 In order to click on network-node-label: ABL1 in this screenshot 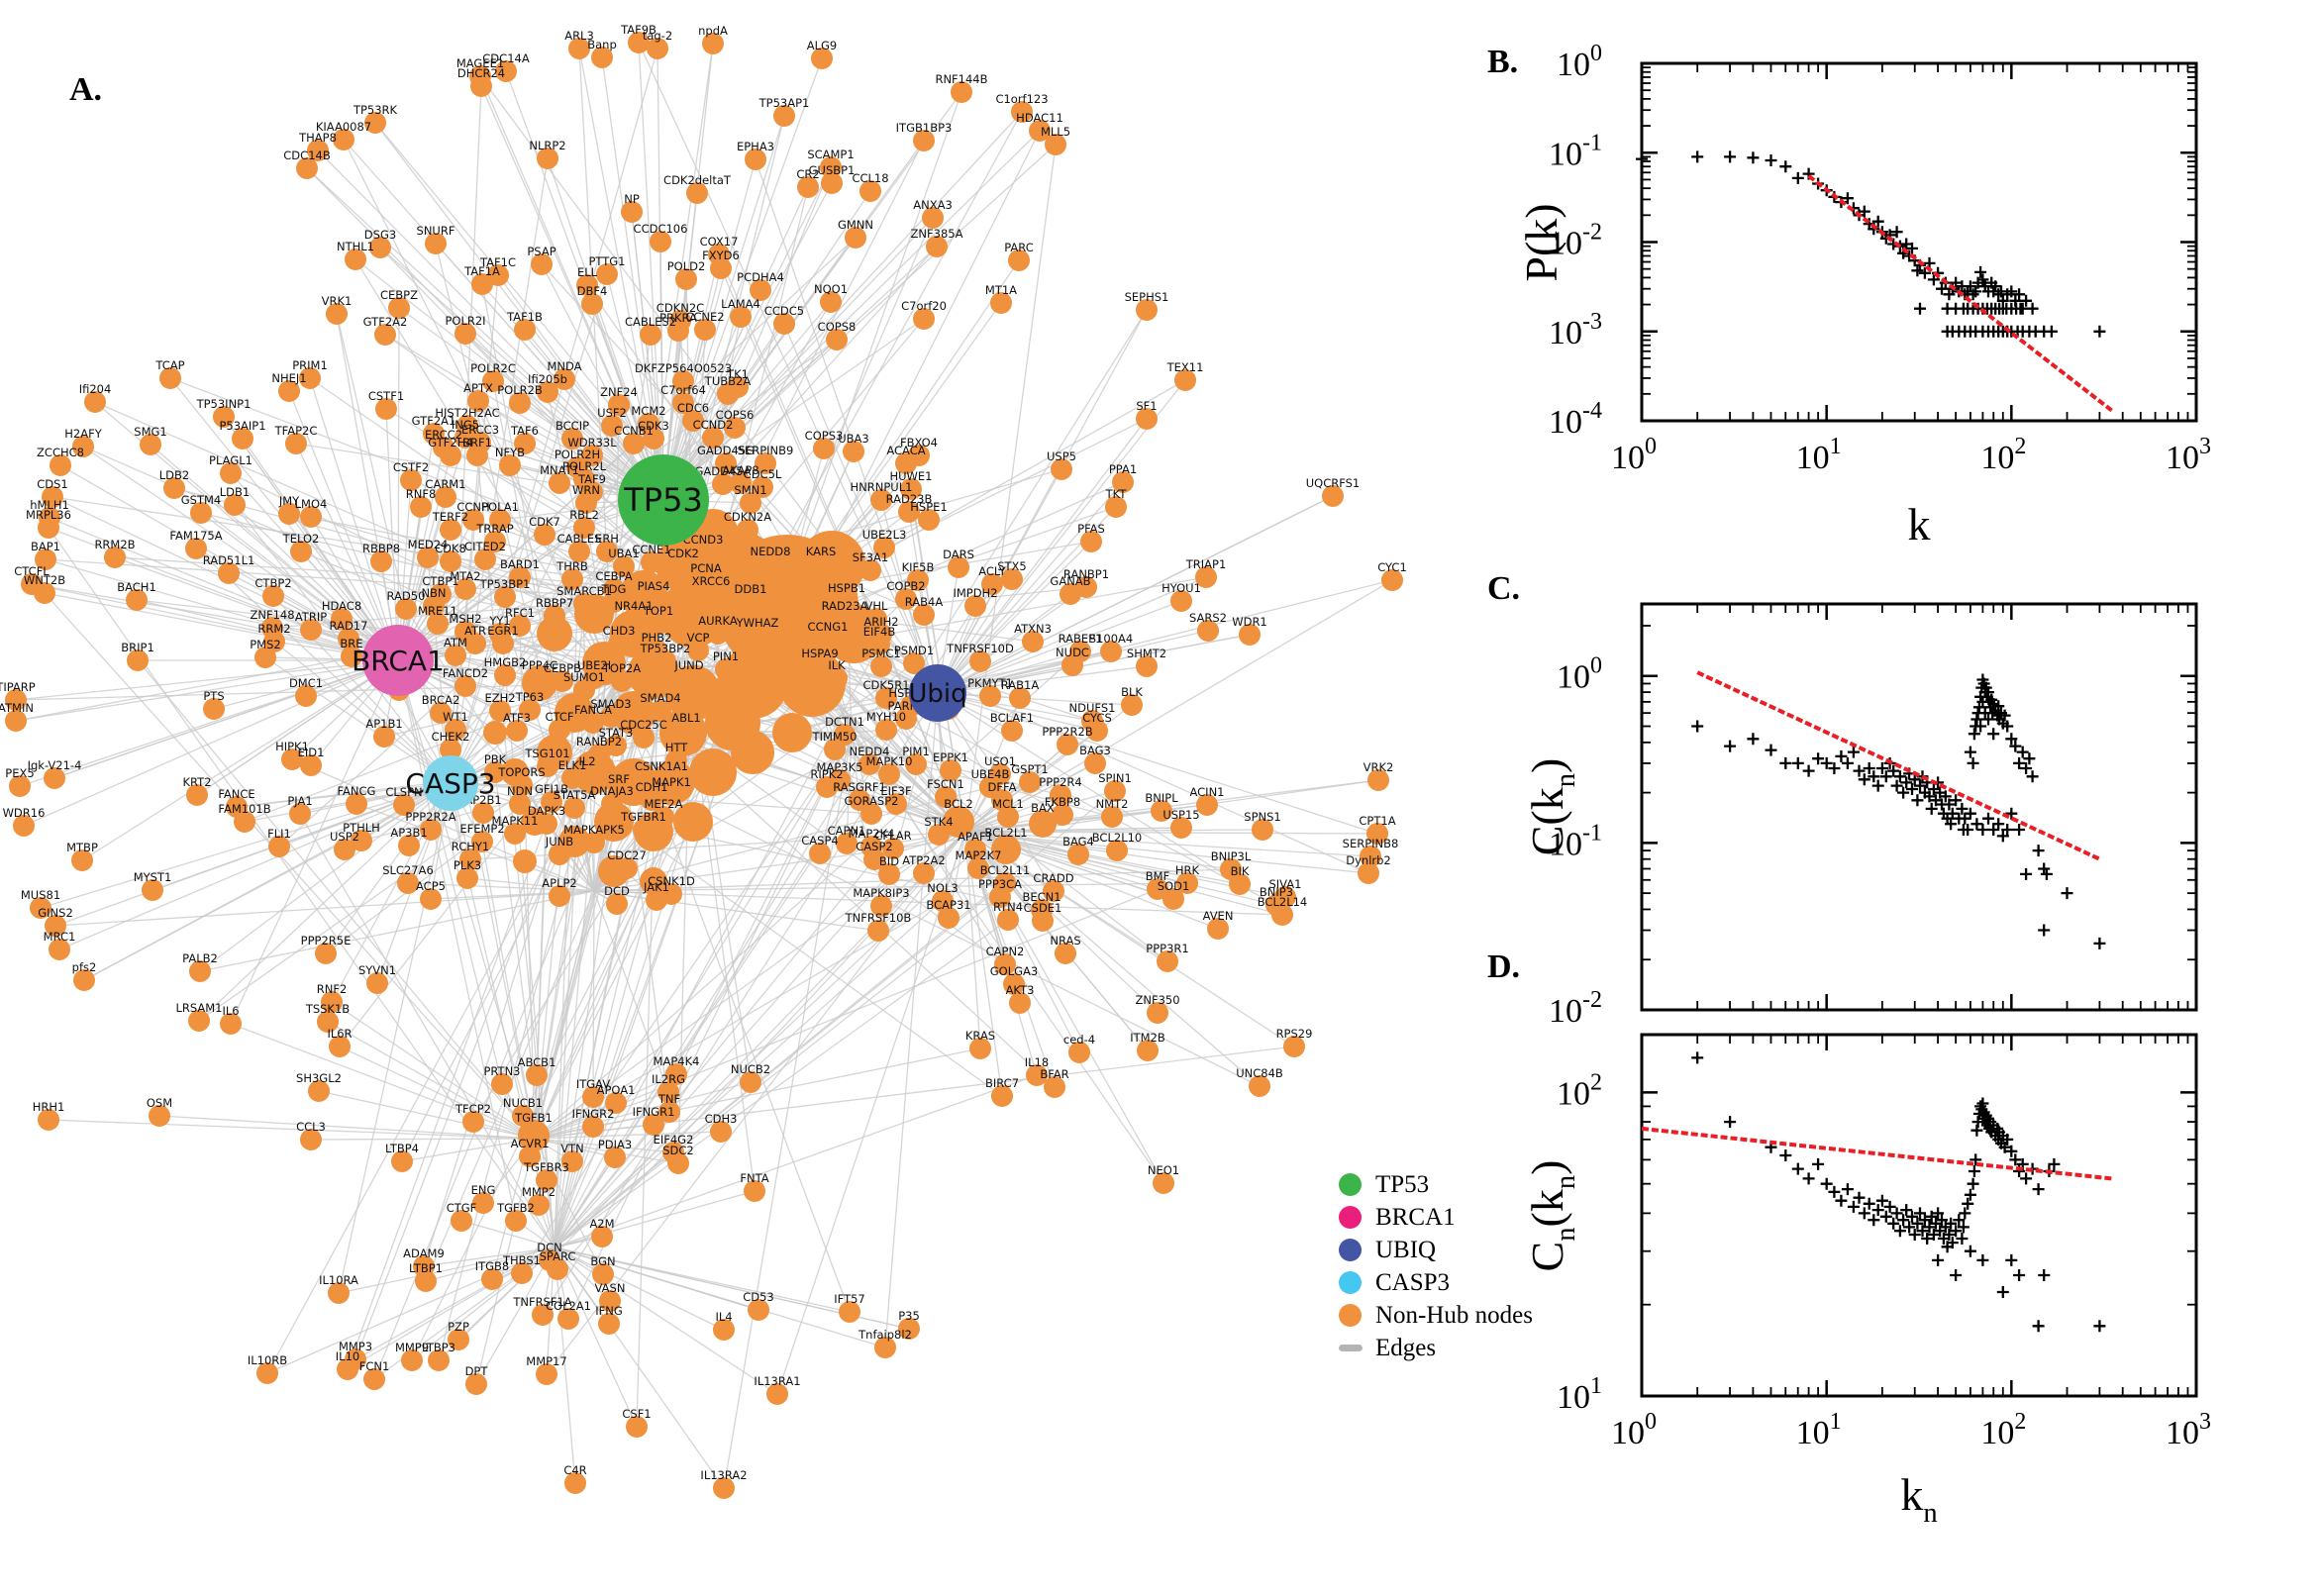, I will do `click(686, 718)`.